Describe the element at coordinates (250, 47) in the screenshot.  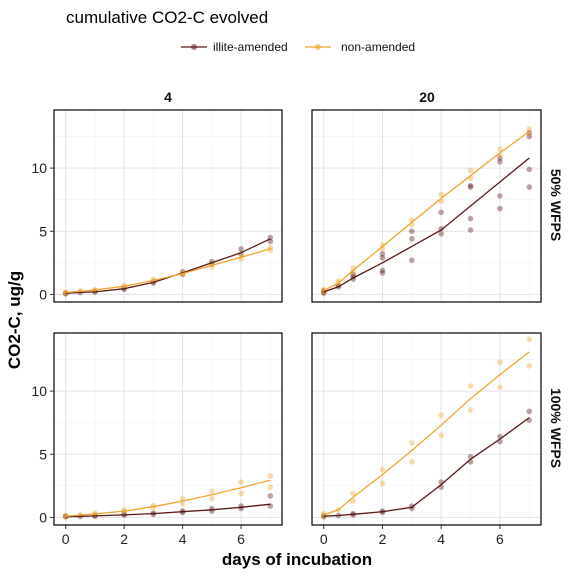
I see `legend-label-illite: illite-amended` at that location.